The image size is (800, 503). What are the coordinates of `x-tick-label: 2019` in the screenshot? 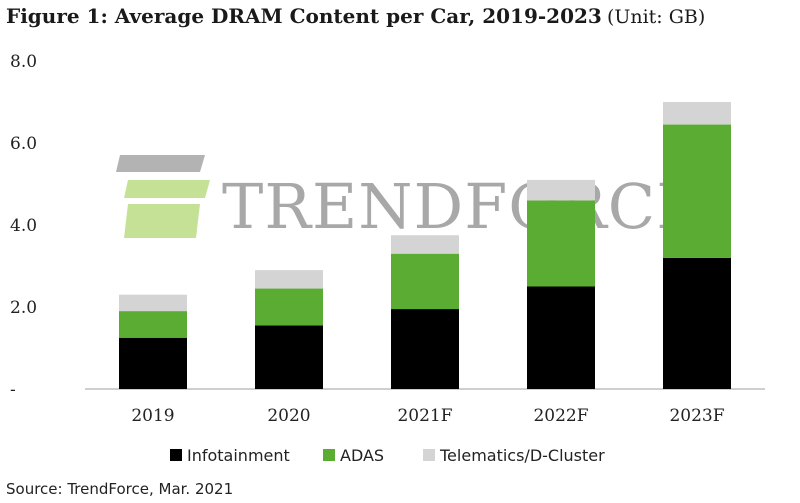 It's located at (152, 416).